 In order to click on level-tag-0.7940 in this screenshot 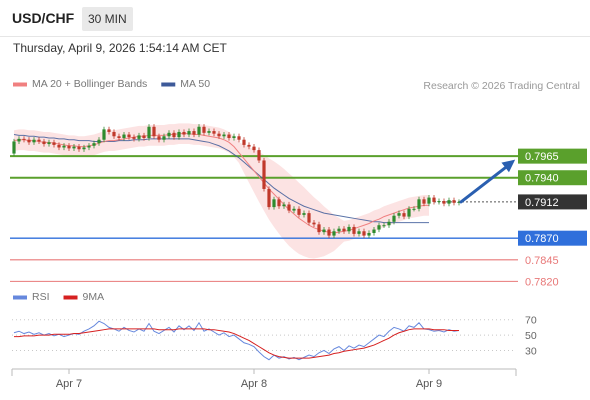, I will do `click(552, 178)`.